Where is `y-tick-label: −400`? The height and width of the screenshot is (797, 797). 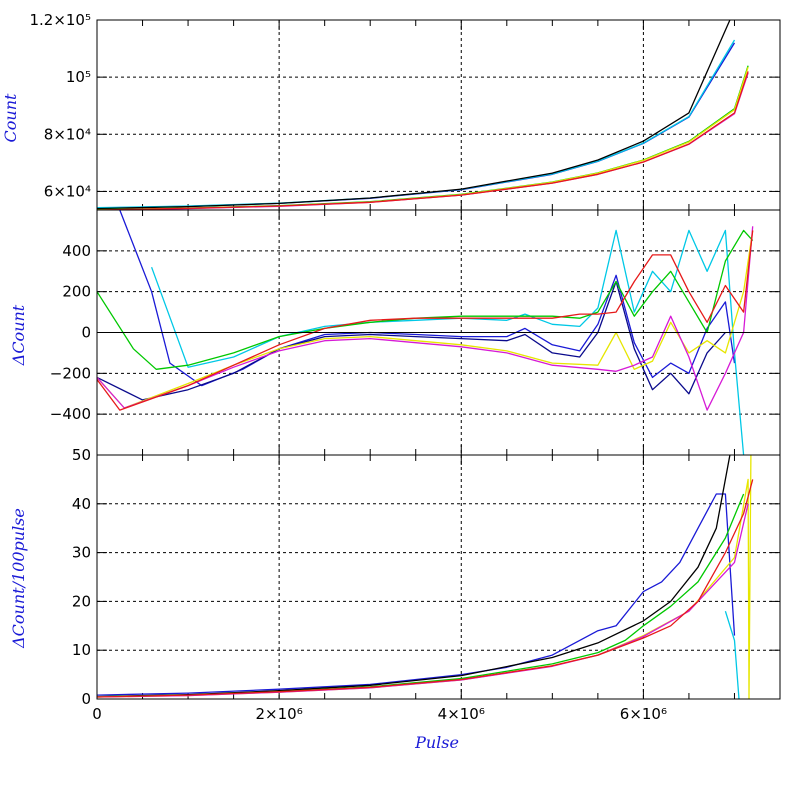
y-tick-label: −400 is located at coordinates (70, 414).